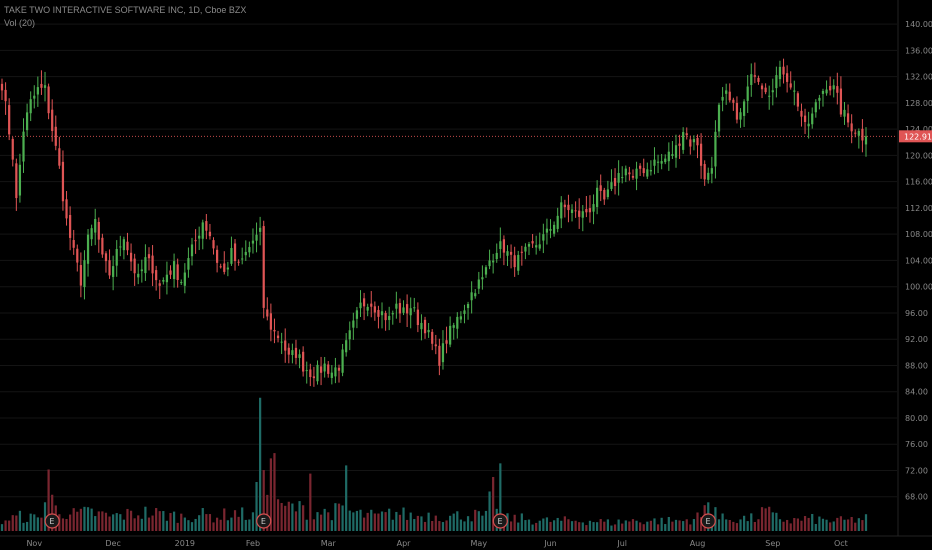 The height and width of the screenshot is (550, 932). What do you see at coordinates (466, 541) in the screenshot?
I see `time-axis: Nov Dec 2019 Feb Mar Apr May Jun Jul Aug Sep Oct` at bounding box center [466, 541].